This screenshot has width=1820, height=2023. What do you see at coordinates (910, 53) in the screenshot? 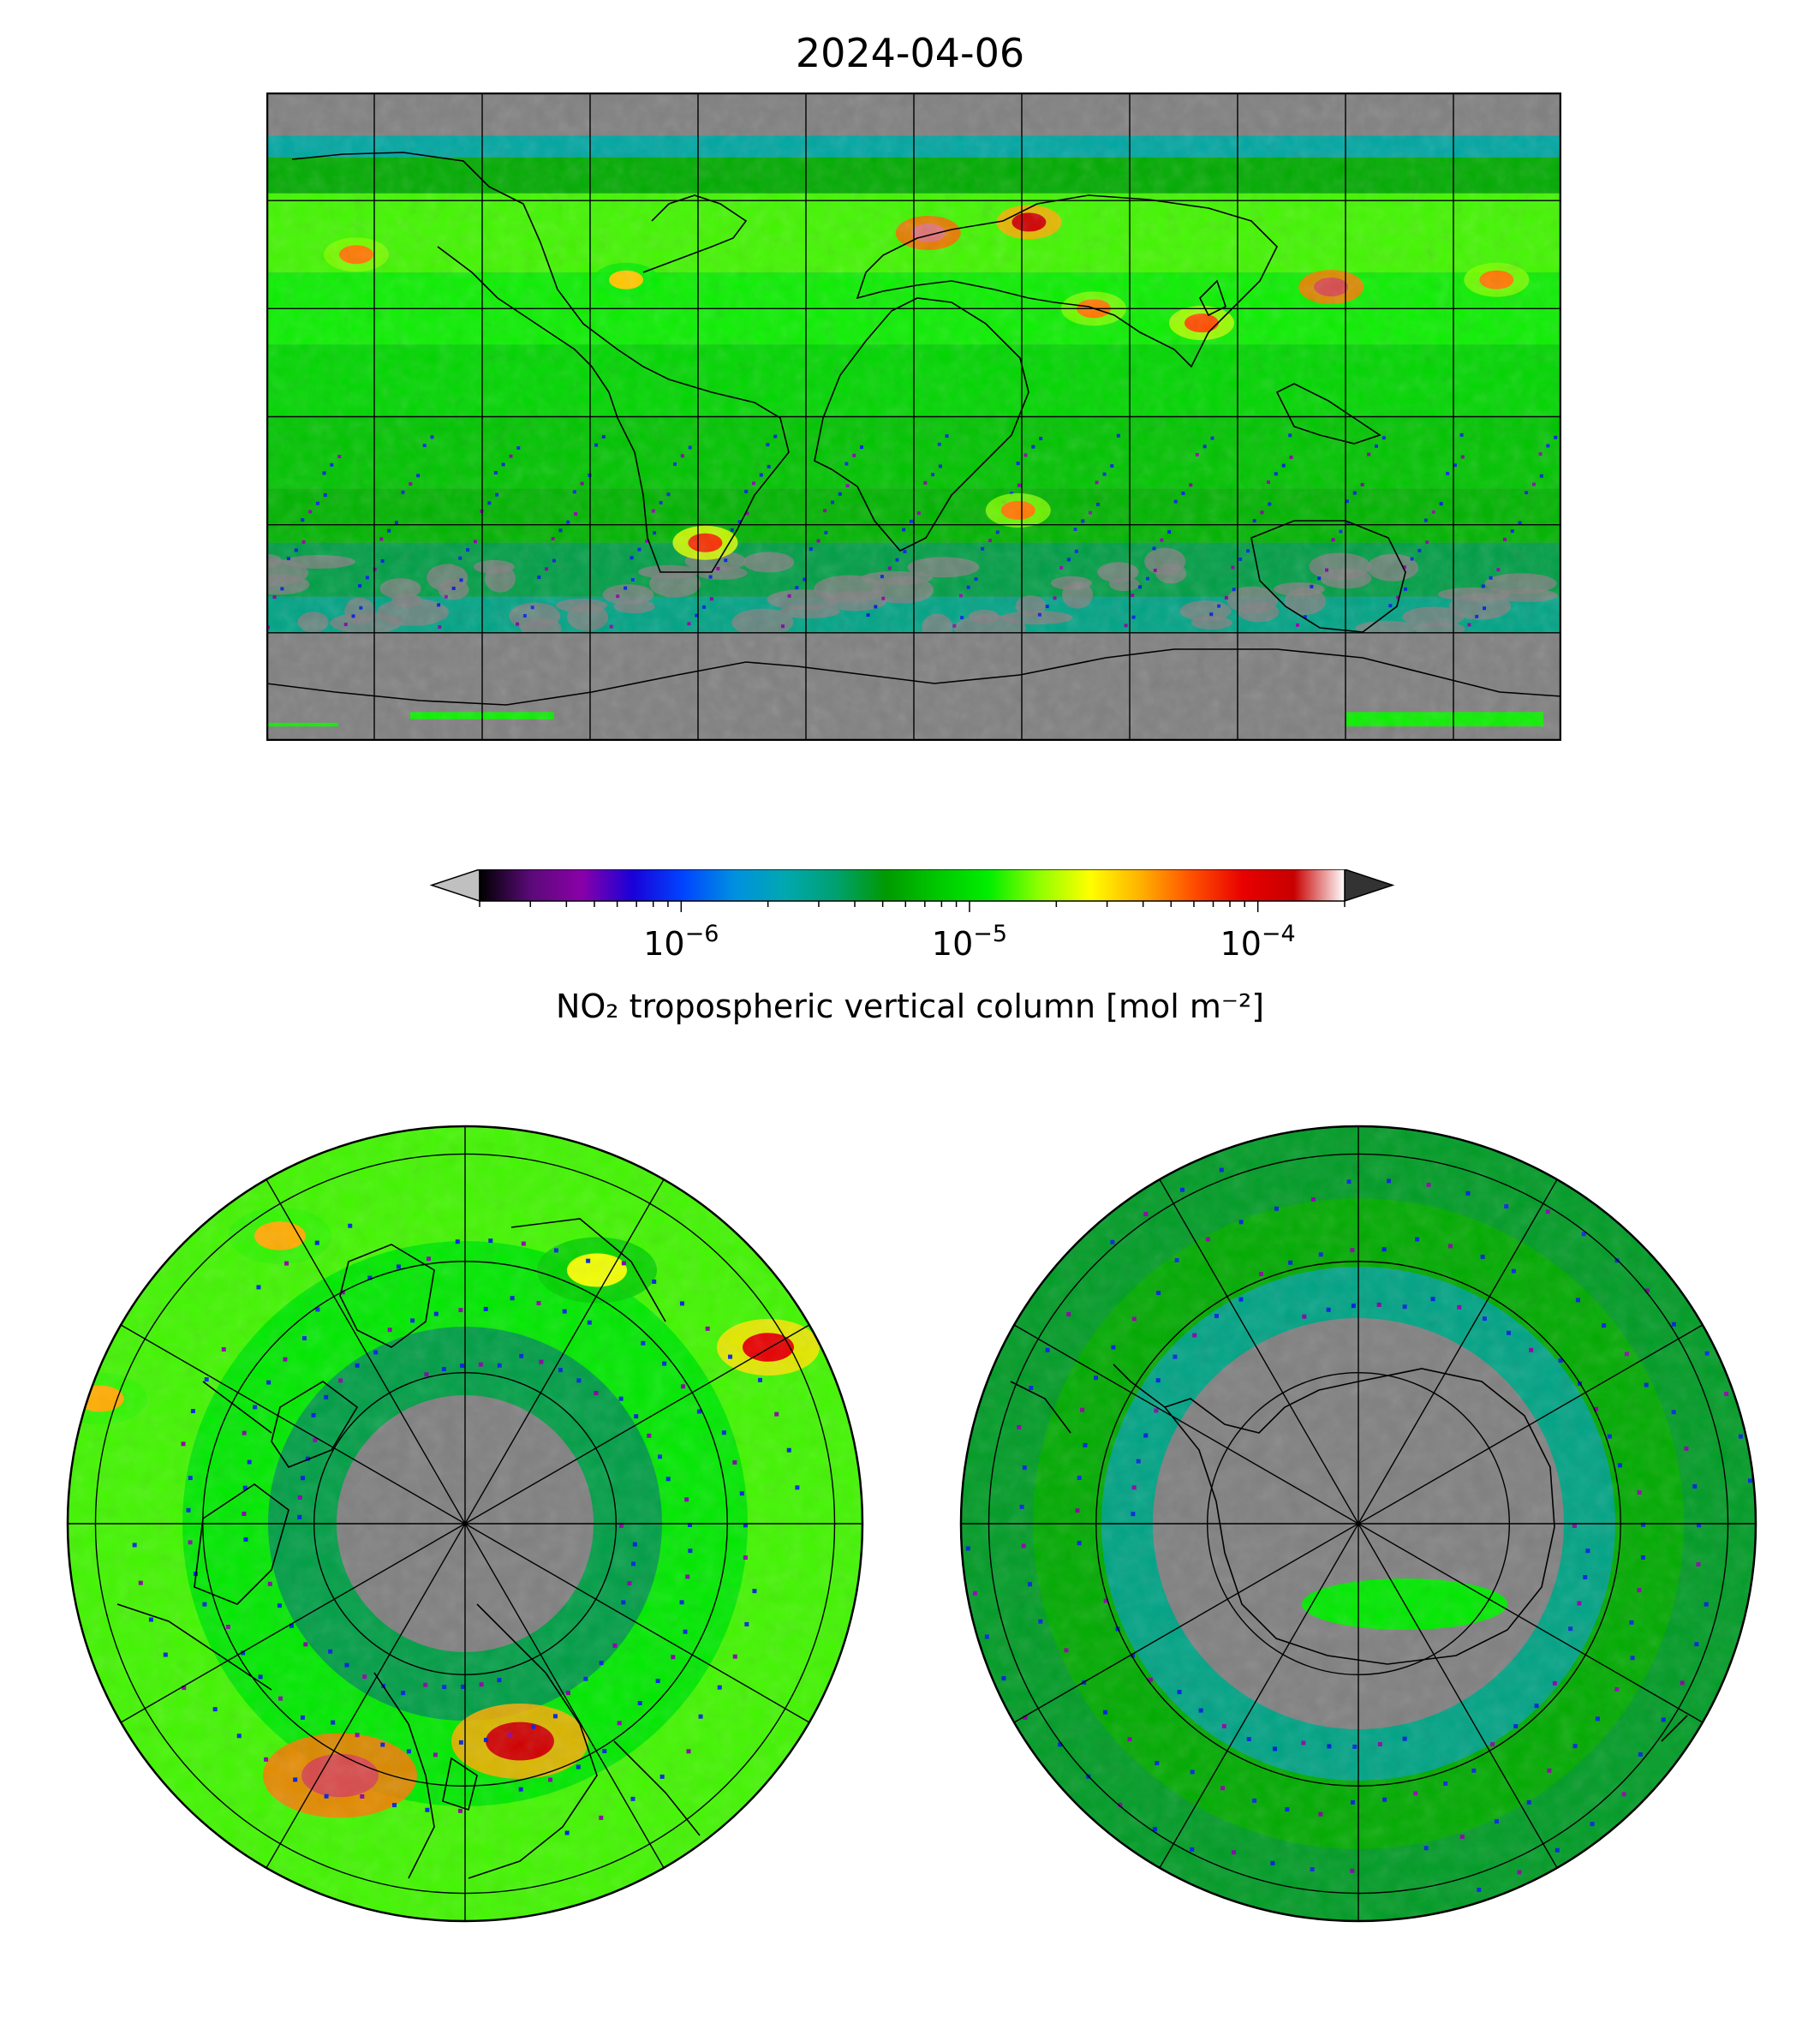
I see `figure-title: 2024-04-06` at bounding box center [910, 53].